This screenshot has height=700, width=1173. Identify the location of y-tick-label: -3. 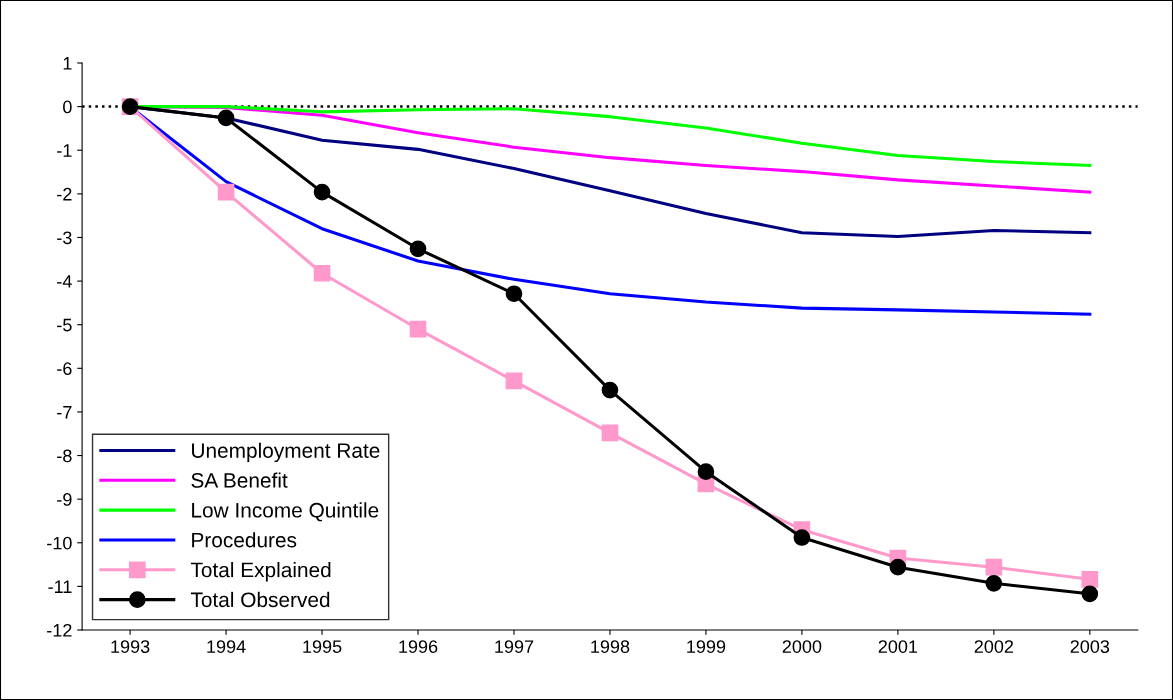
(64, 238).